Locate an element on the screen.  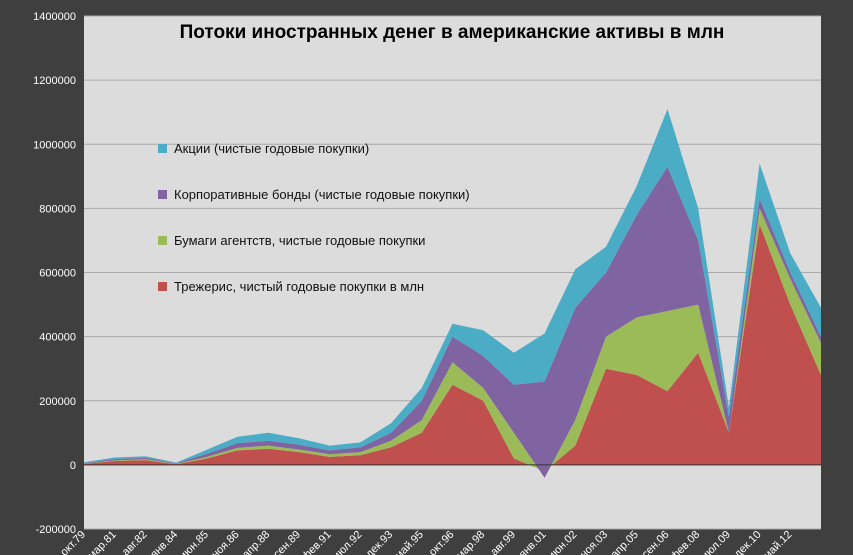
y-tick-label: 800000 is located at coordinates (57, 209).